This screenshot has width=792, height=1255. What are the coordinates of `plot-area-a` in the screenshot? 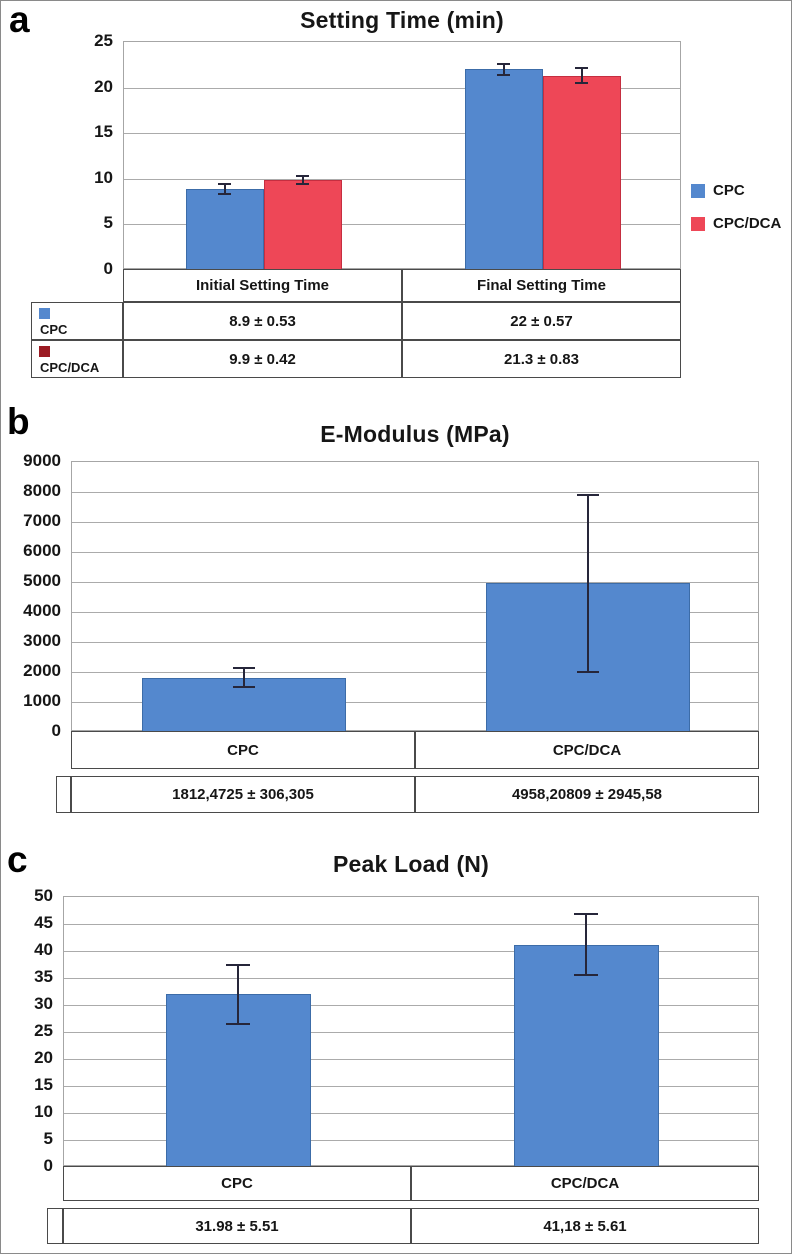 It's located at (402, 155).